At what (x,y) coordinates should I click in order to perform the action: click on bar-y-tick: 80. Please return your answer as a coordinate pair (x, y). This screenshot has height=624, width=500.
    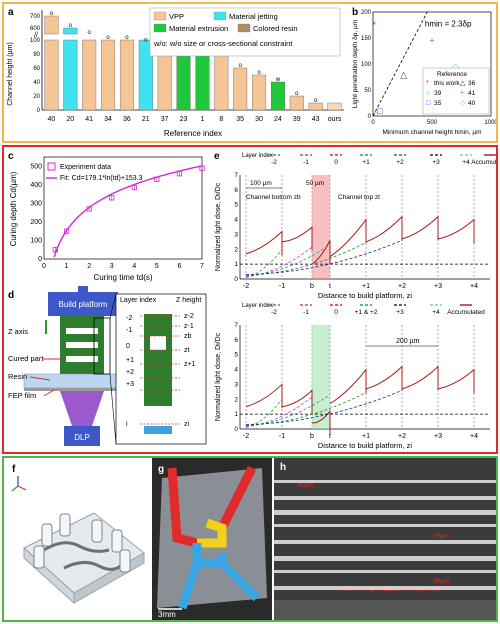
    Looking at the image, I should click on (36, 55).